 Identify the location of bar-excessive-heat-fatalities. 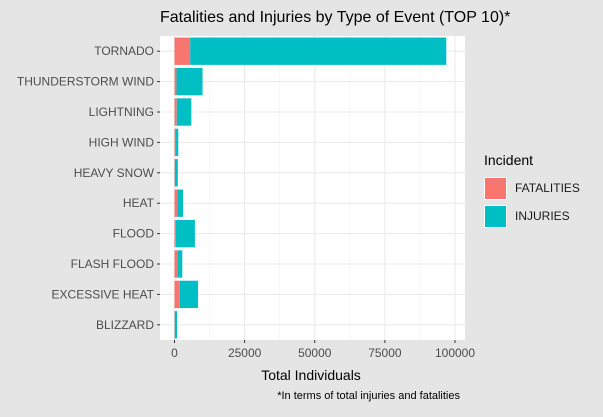
(177, 294).